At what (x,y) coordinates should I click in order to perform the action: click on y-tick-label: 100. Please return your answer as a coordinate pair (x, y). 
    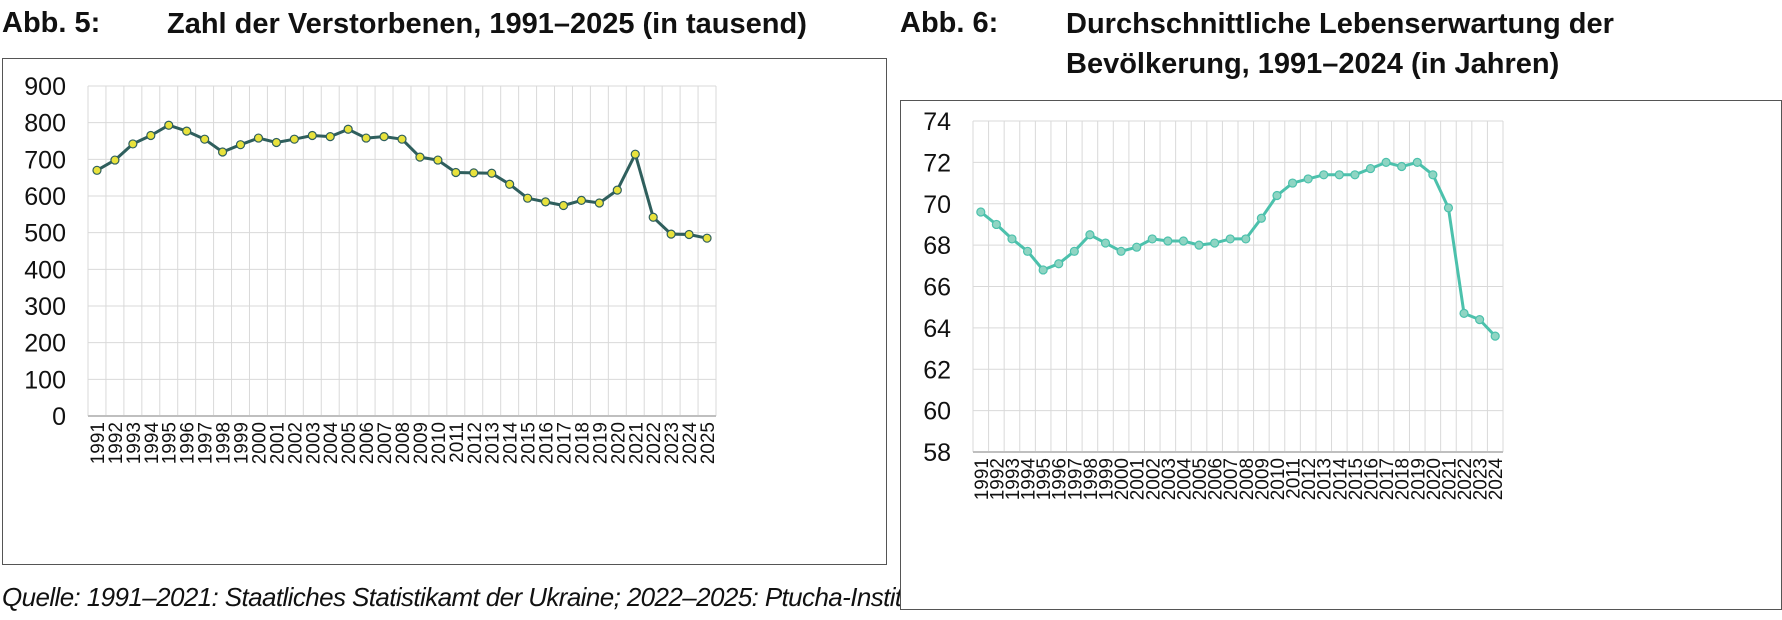
    Looking at the image, I should click on (45, 380).